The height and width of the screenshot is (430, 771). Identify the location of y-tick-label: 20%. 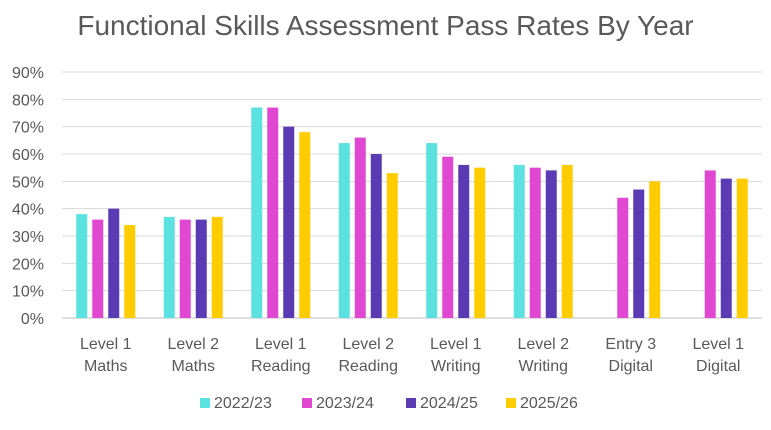
(28, 264).